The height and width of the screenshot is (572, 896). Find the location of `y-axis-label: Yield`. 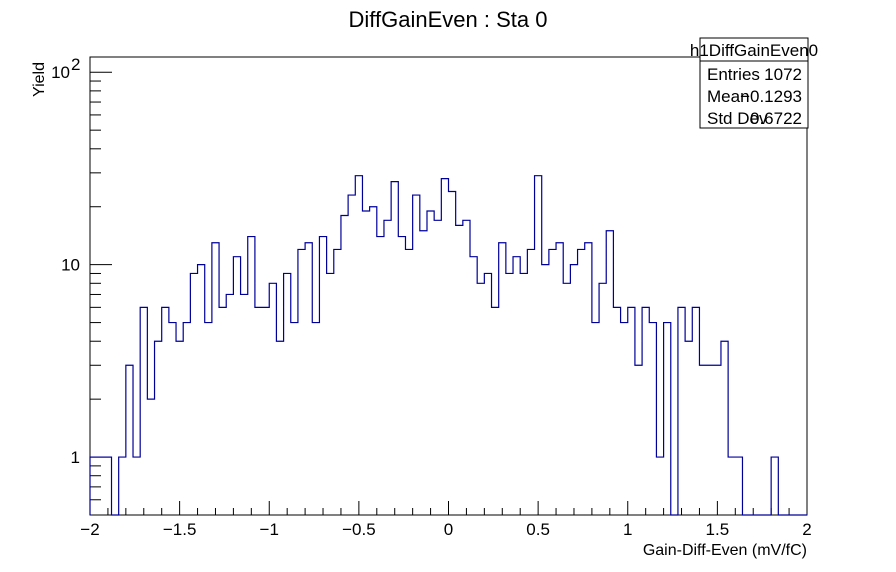

y-axis-label: Yield is located at coordinates (39, 79).